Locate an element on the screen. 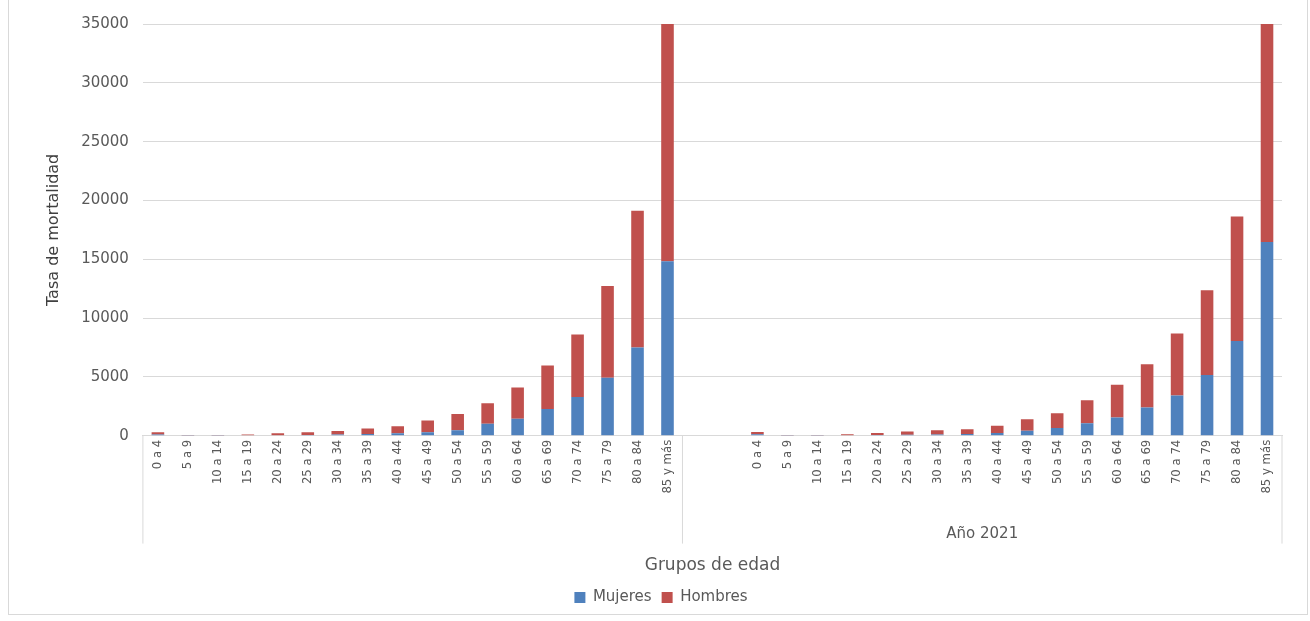  legend-label: Hombres is located at coordinates (714, 596).